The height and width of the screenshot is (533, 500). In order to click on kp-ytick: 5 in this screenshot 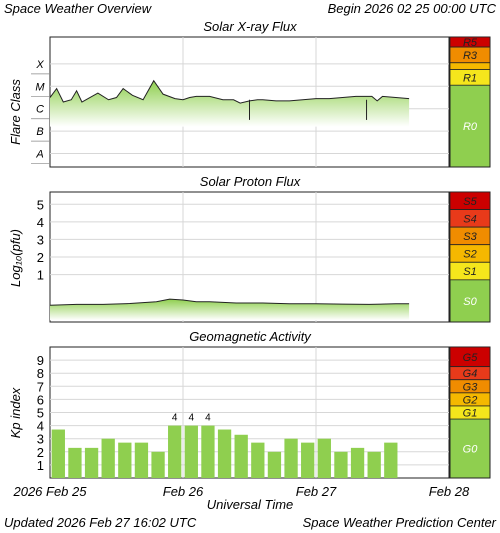, I will do `click(40, 413)`.